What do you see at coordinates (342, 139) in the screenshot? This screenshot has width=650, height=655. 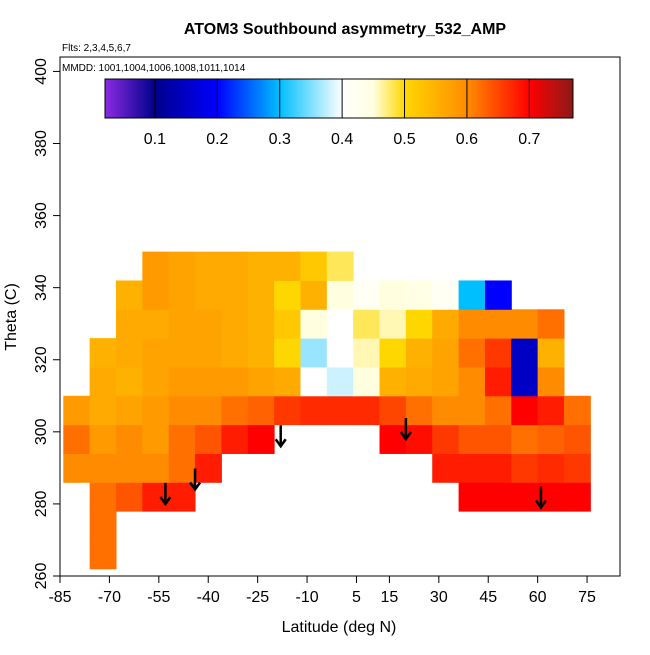 I see `colorbar-tick-label: 0.4` at bounding box center [342, 139].